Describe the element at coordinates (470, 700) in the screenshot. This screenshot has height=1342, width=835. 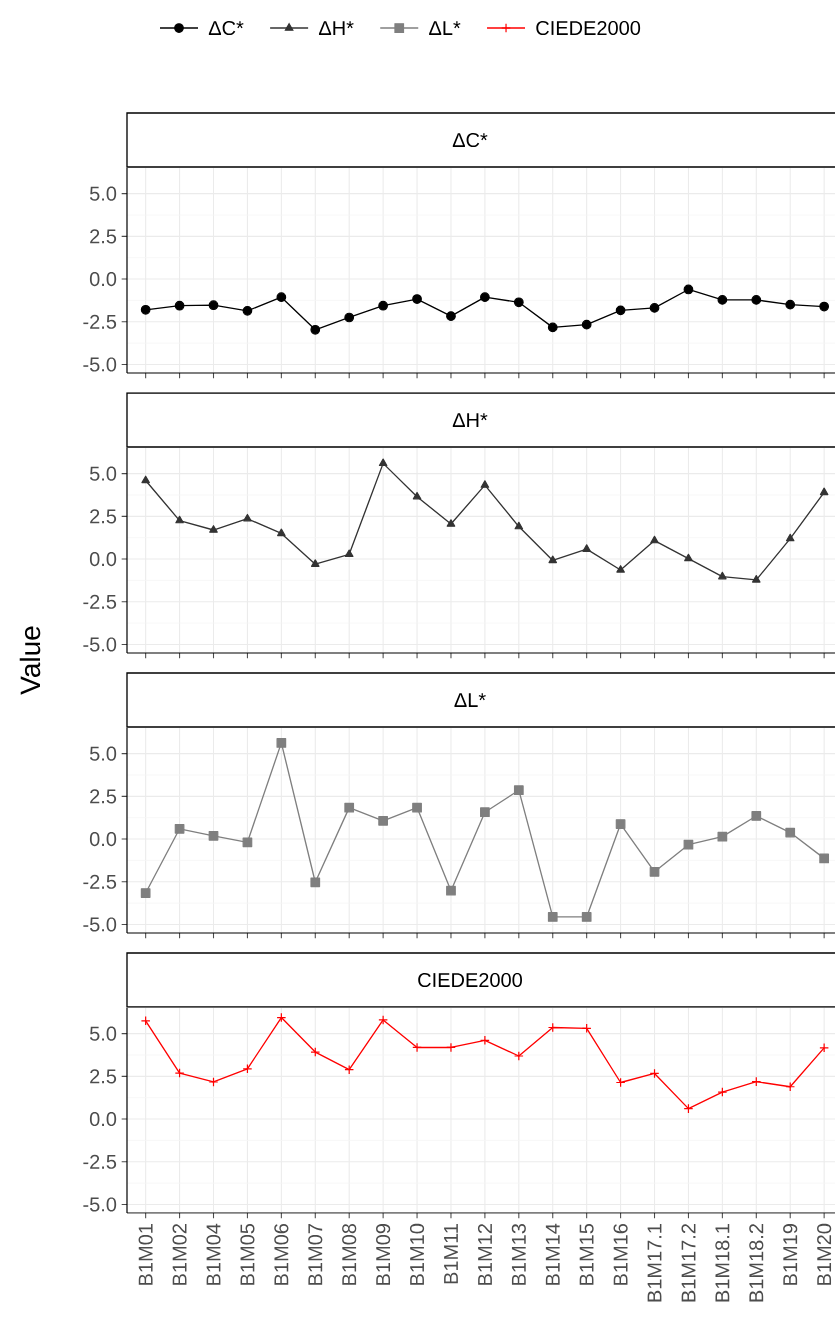
I see `chart-title: ΔL*` at that location.